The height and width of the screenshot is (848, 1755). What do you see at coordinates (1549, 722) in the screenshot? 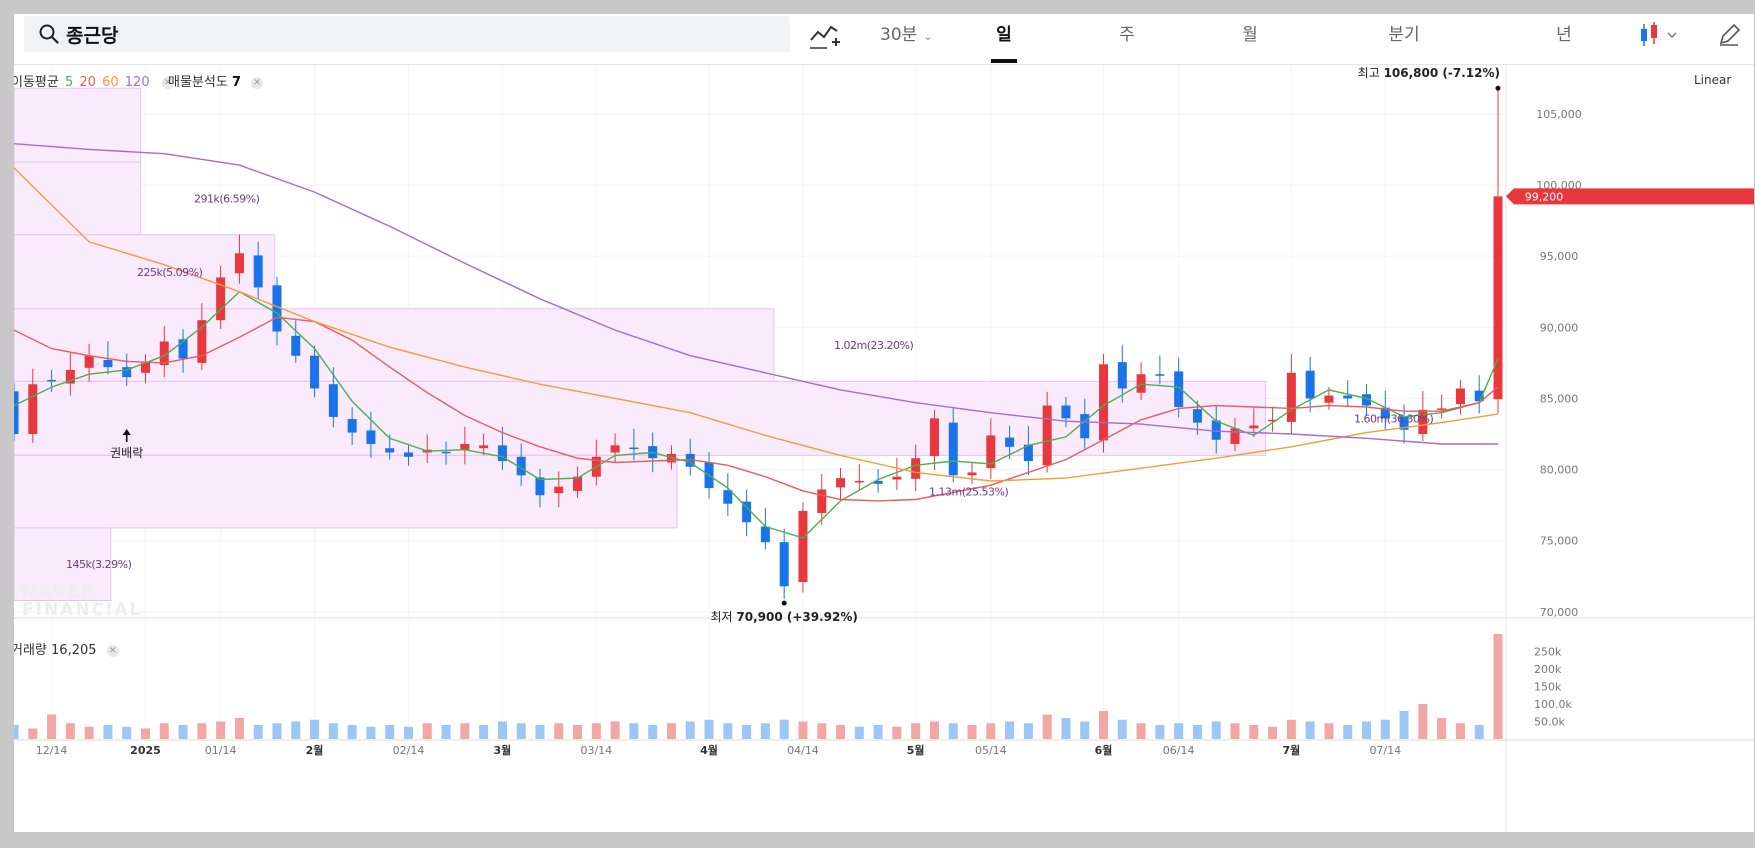
I see `volume-tick-label: 50.0k` at bounding box center [1549, 722].